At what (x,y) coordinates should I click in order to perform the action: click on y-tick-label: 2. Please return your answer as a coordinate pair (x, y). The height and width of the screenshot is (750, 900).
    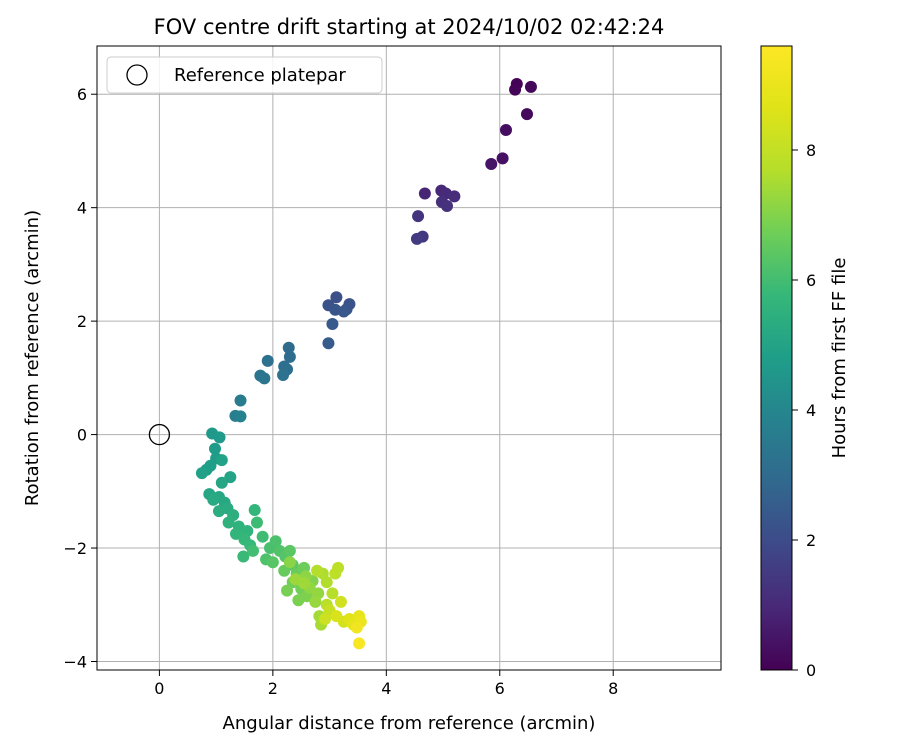
    Looking at the image, I should click on (82, 321).